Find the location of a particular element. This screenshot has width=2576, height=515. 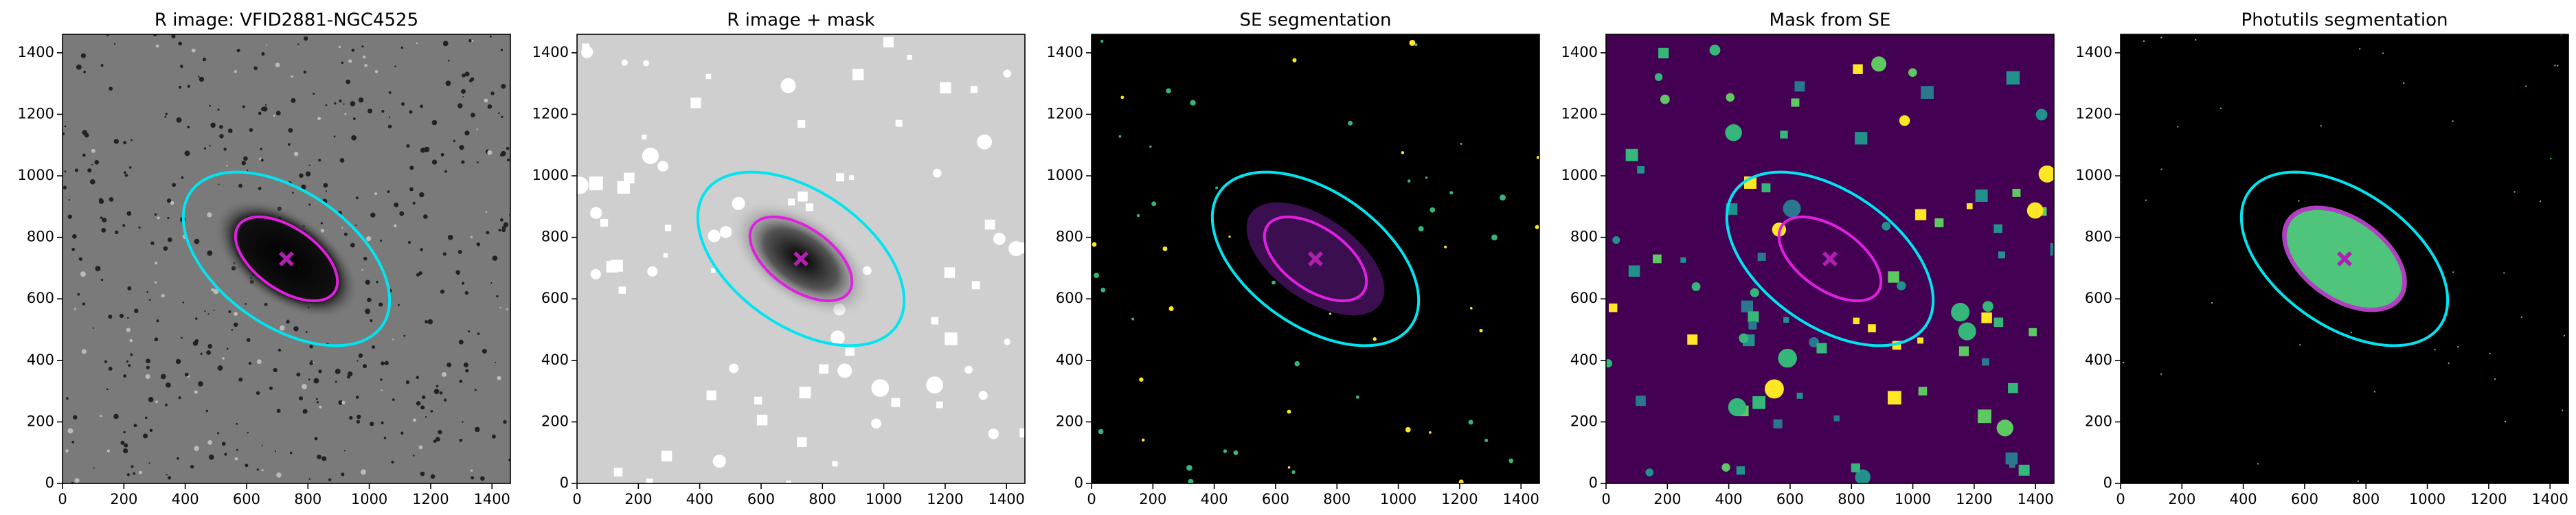

y-tick-label: 600 is located at coordinates (40, 298).